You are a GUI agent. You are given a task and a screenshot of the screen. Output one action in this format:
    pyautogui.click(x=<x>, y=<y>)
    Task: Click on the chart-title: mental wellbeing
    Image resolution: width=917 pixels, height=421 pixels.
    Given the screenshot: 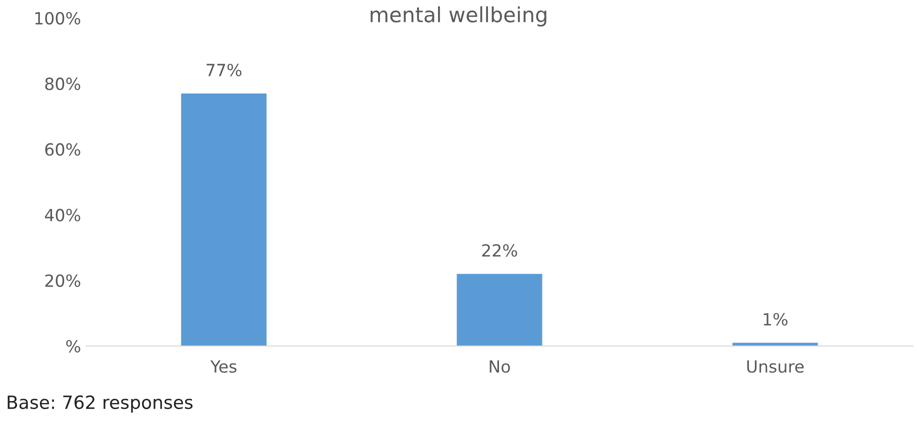 What is the action you would take?
    pyautogui.click(x=458, y=16)
    